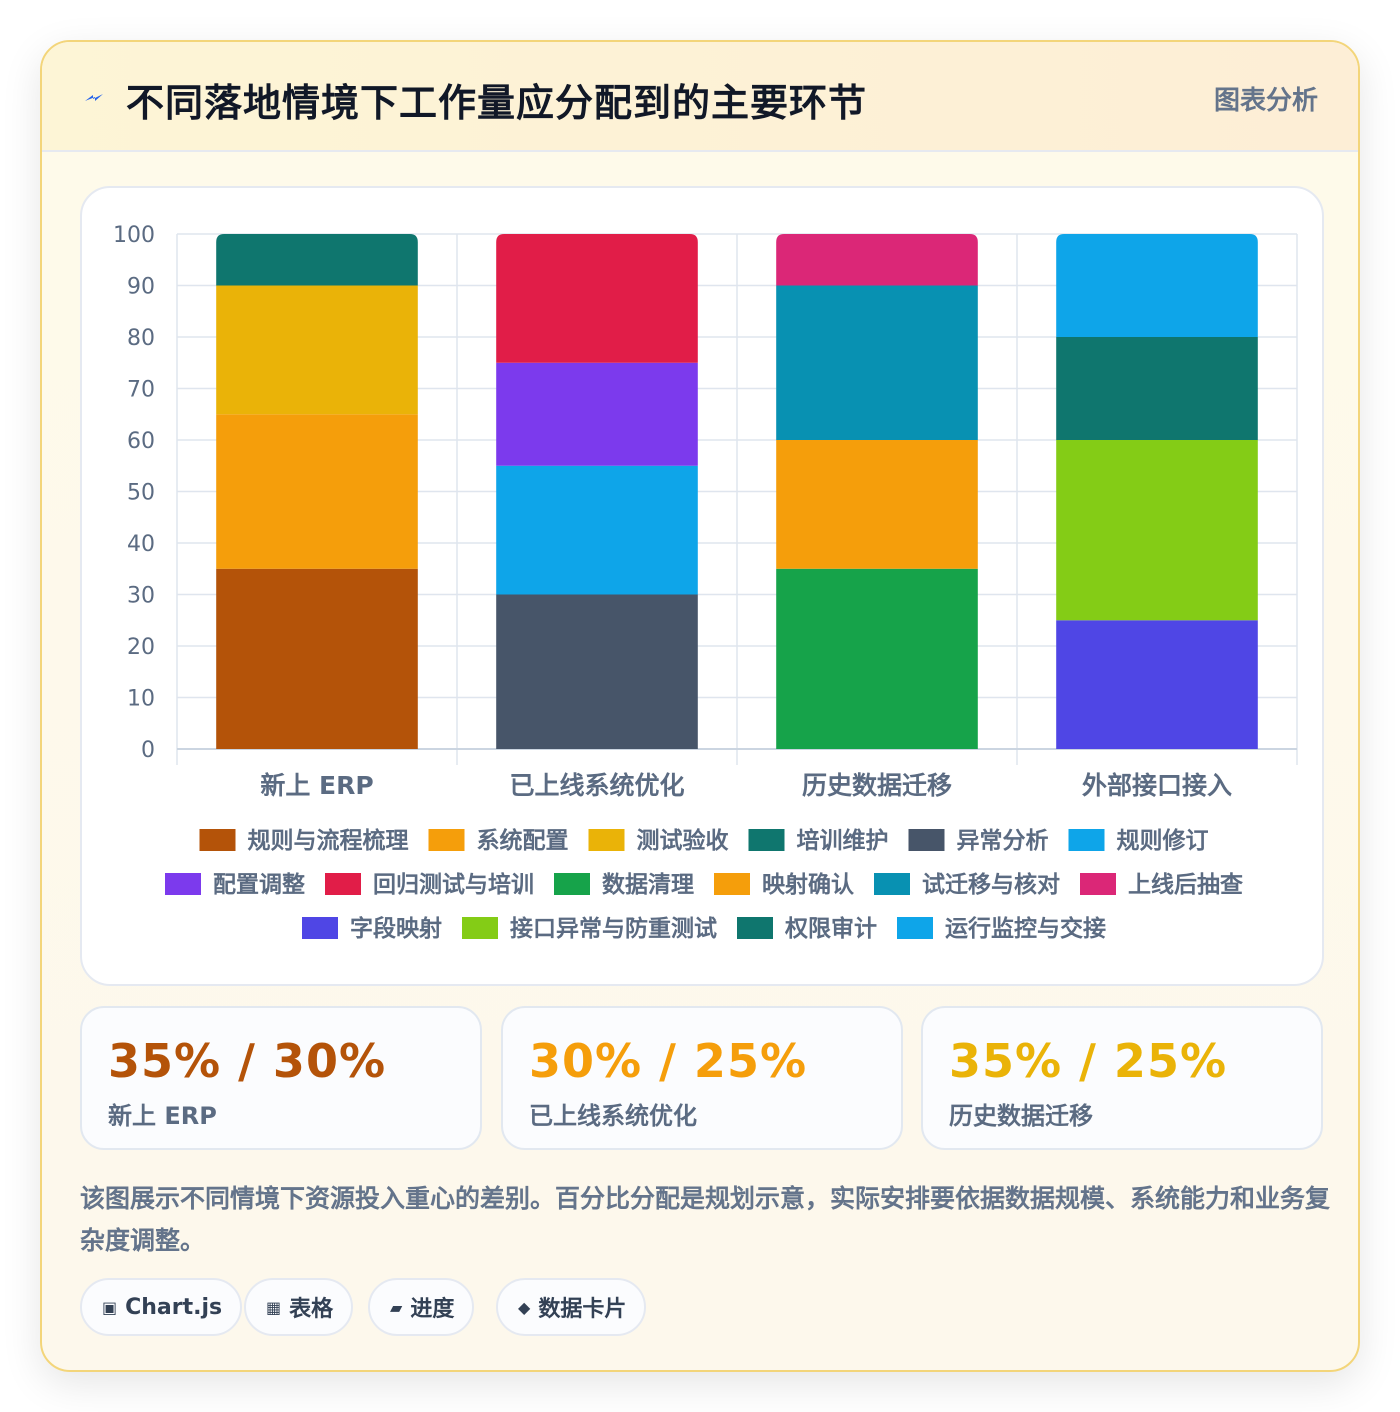 Image resolution: width=1400 pixels, height=1412 pixels. I want to click on stat-label: 新上 ERP, so click(162, 1116).